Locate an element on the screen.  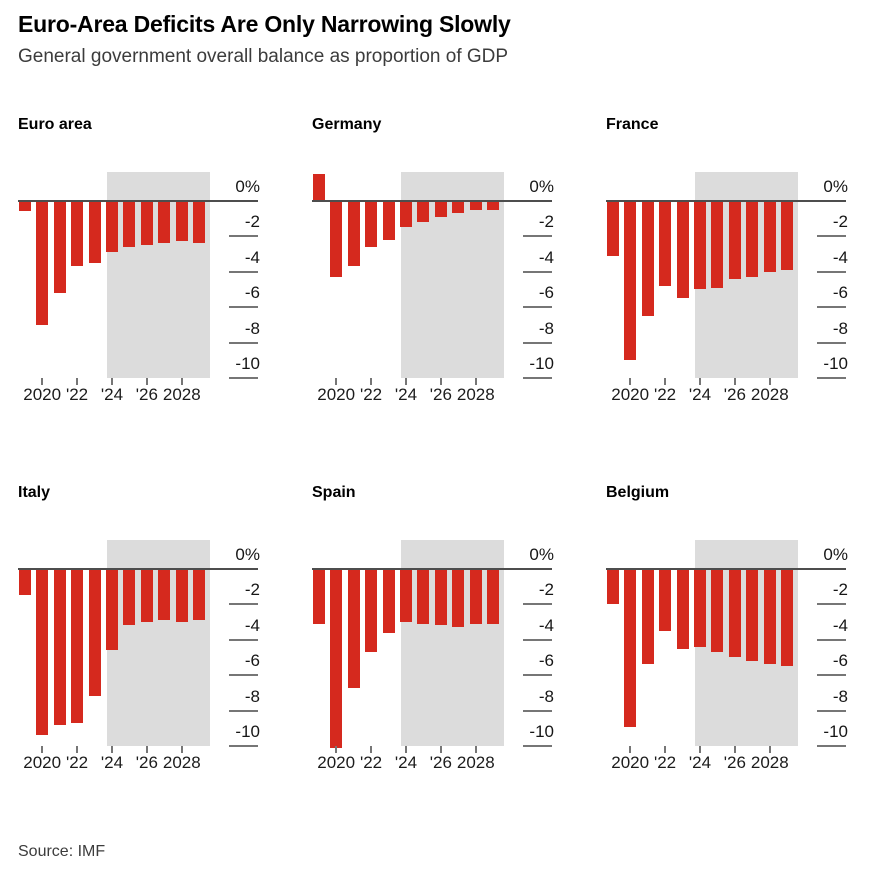
chart-panel-france: France 0% -2 -4 -6 -8 -10 2020'22 '24 '26 2028 is located at coordinates (732, 266).